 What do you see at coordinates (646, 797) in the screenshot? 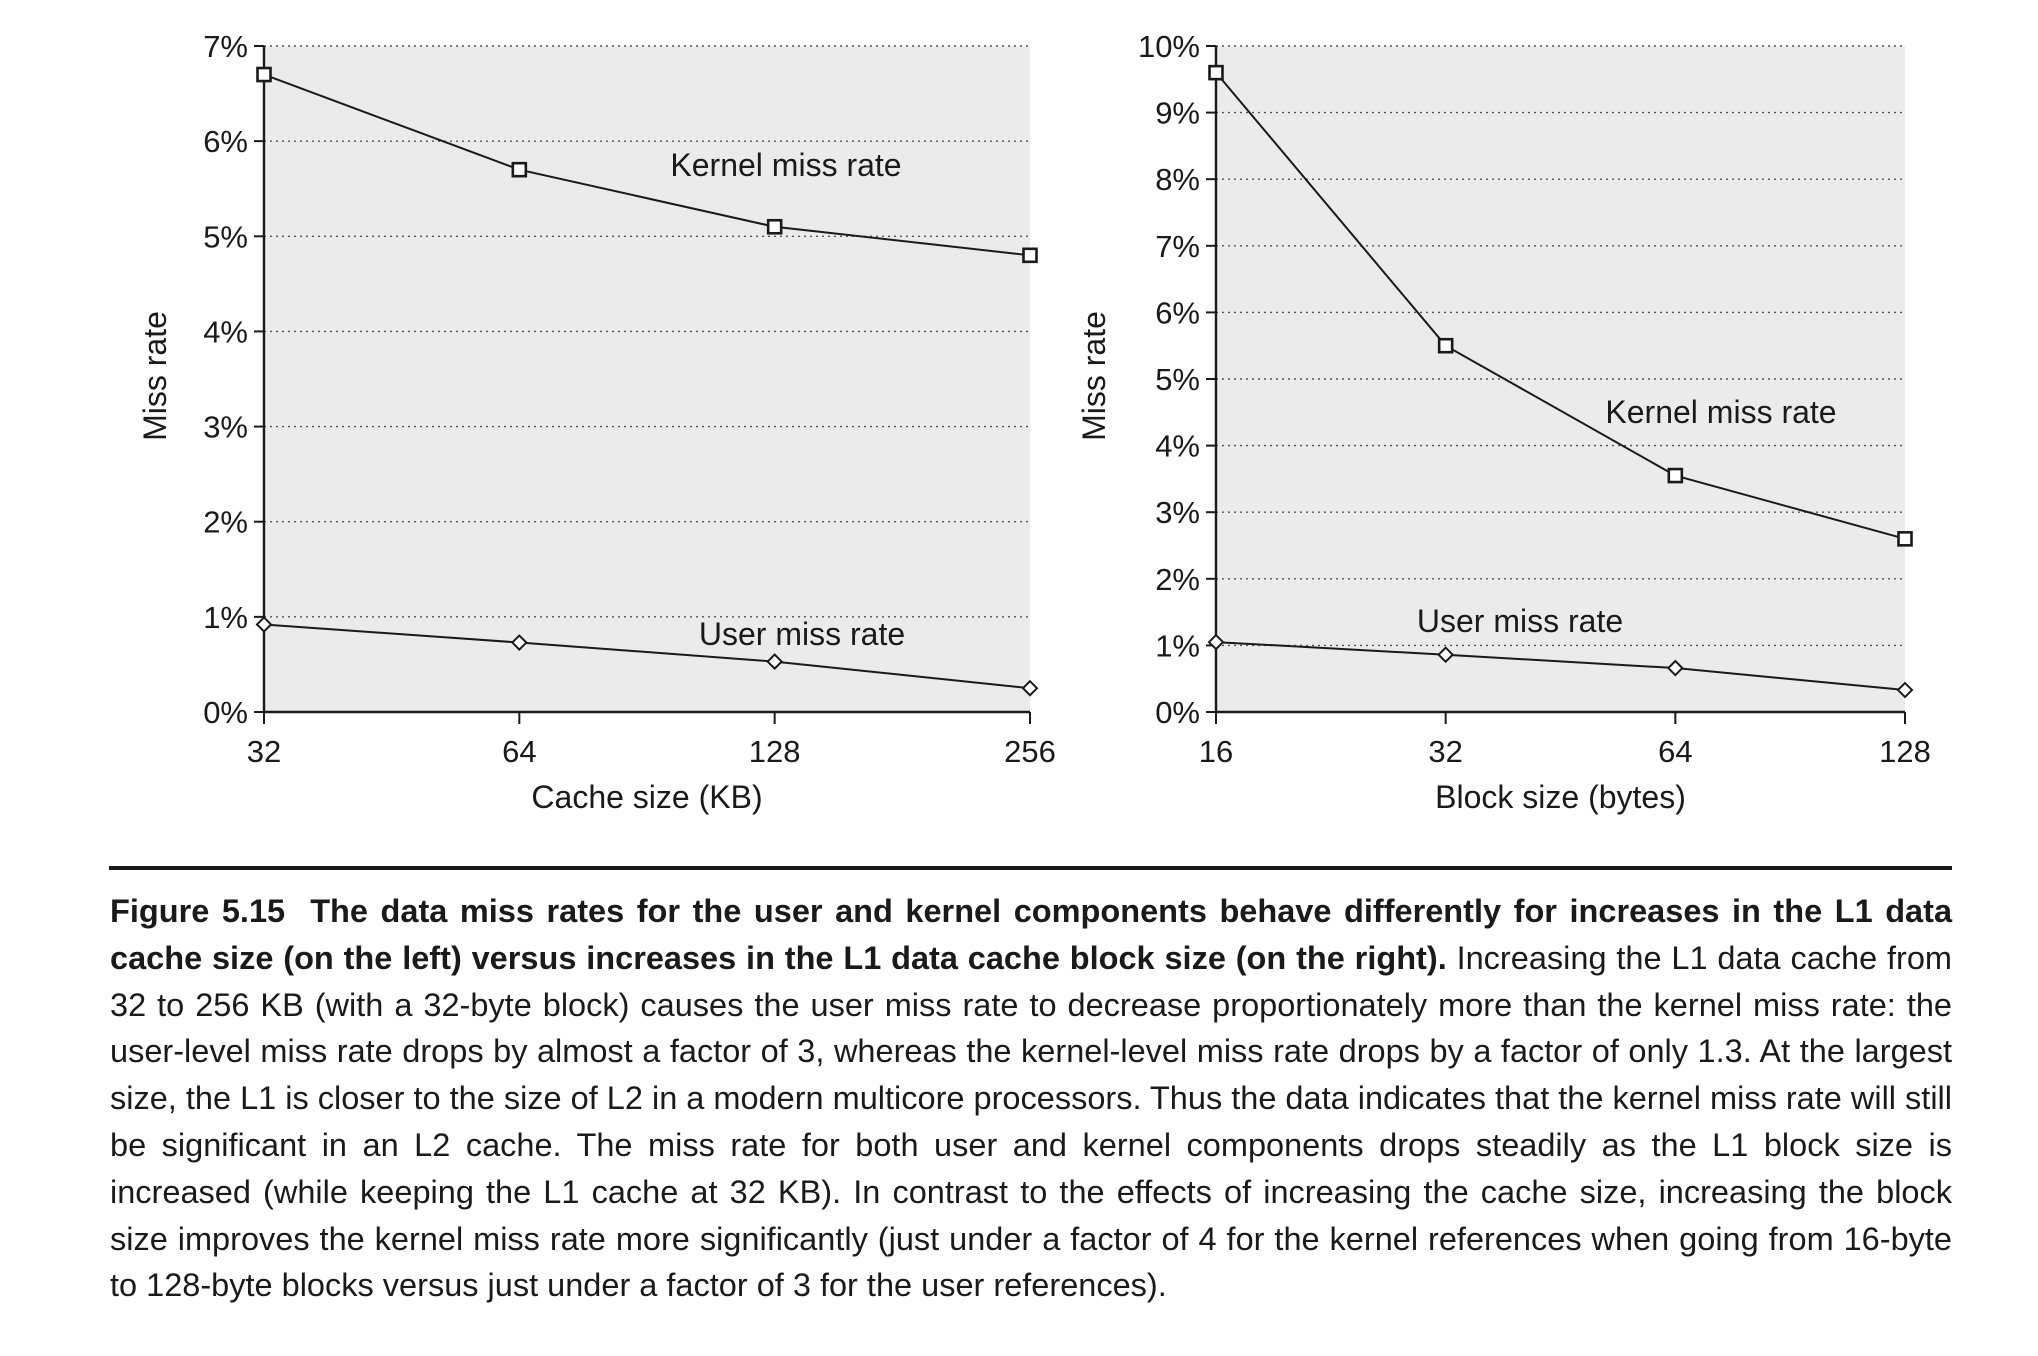
I see `x-axis-label: Cache size (KB)` at bounding box center [646, 797].